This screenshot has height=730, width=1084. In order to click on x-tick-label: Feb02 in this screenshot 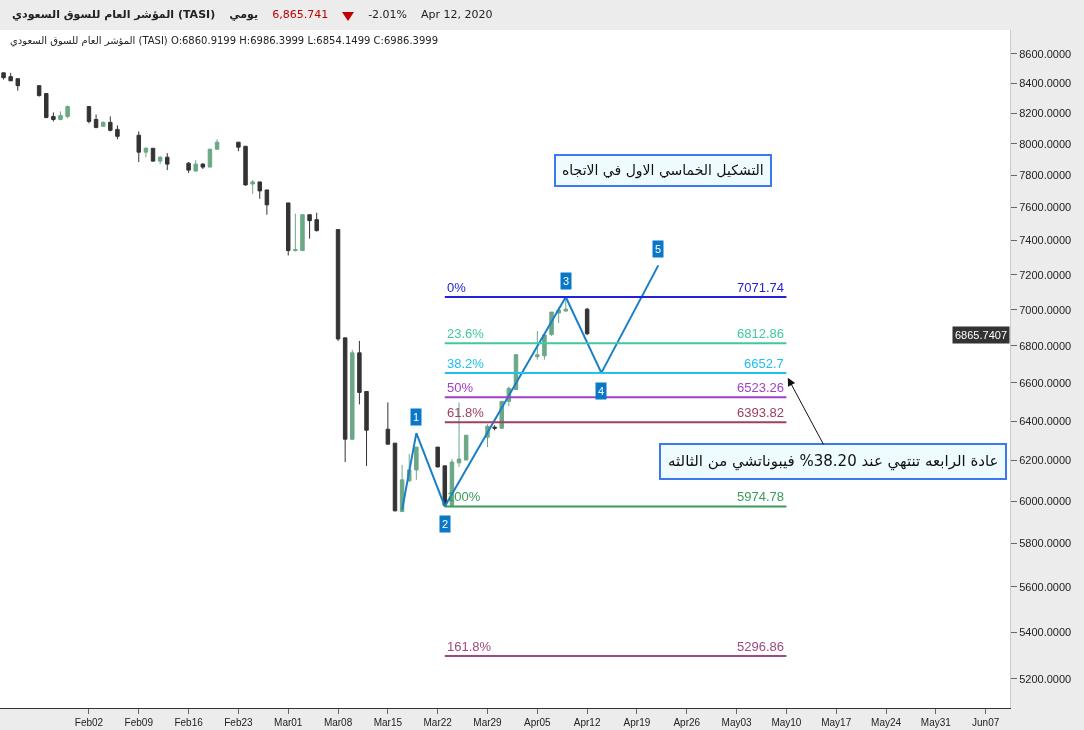, I will do `click(89, 722)`.